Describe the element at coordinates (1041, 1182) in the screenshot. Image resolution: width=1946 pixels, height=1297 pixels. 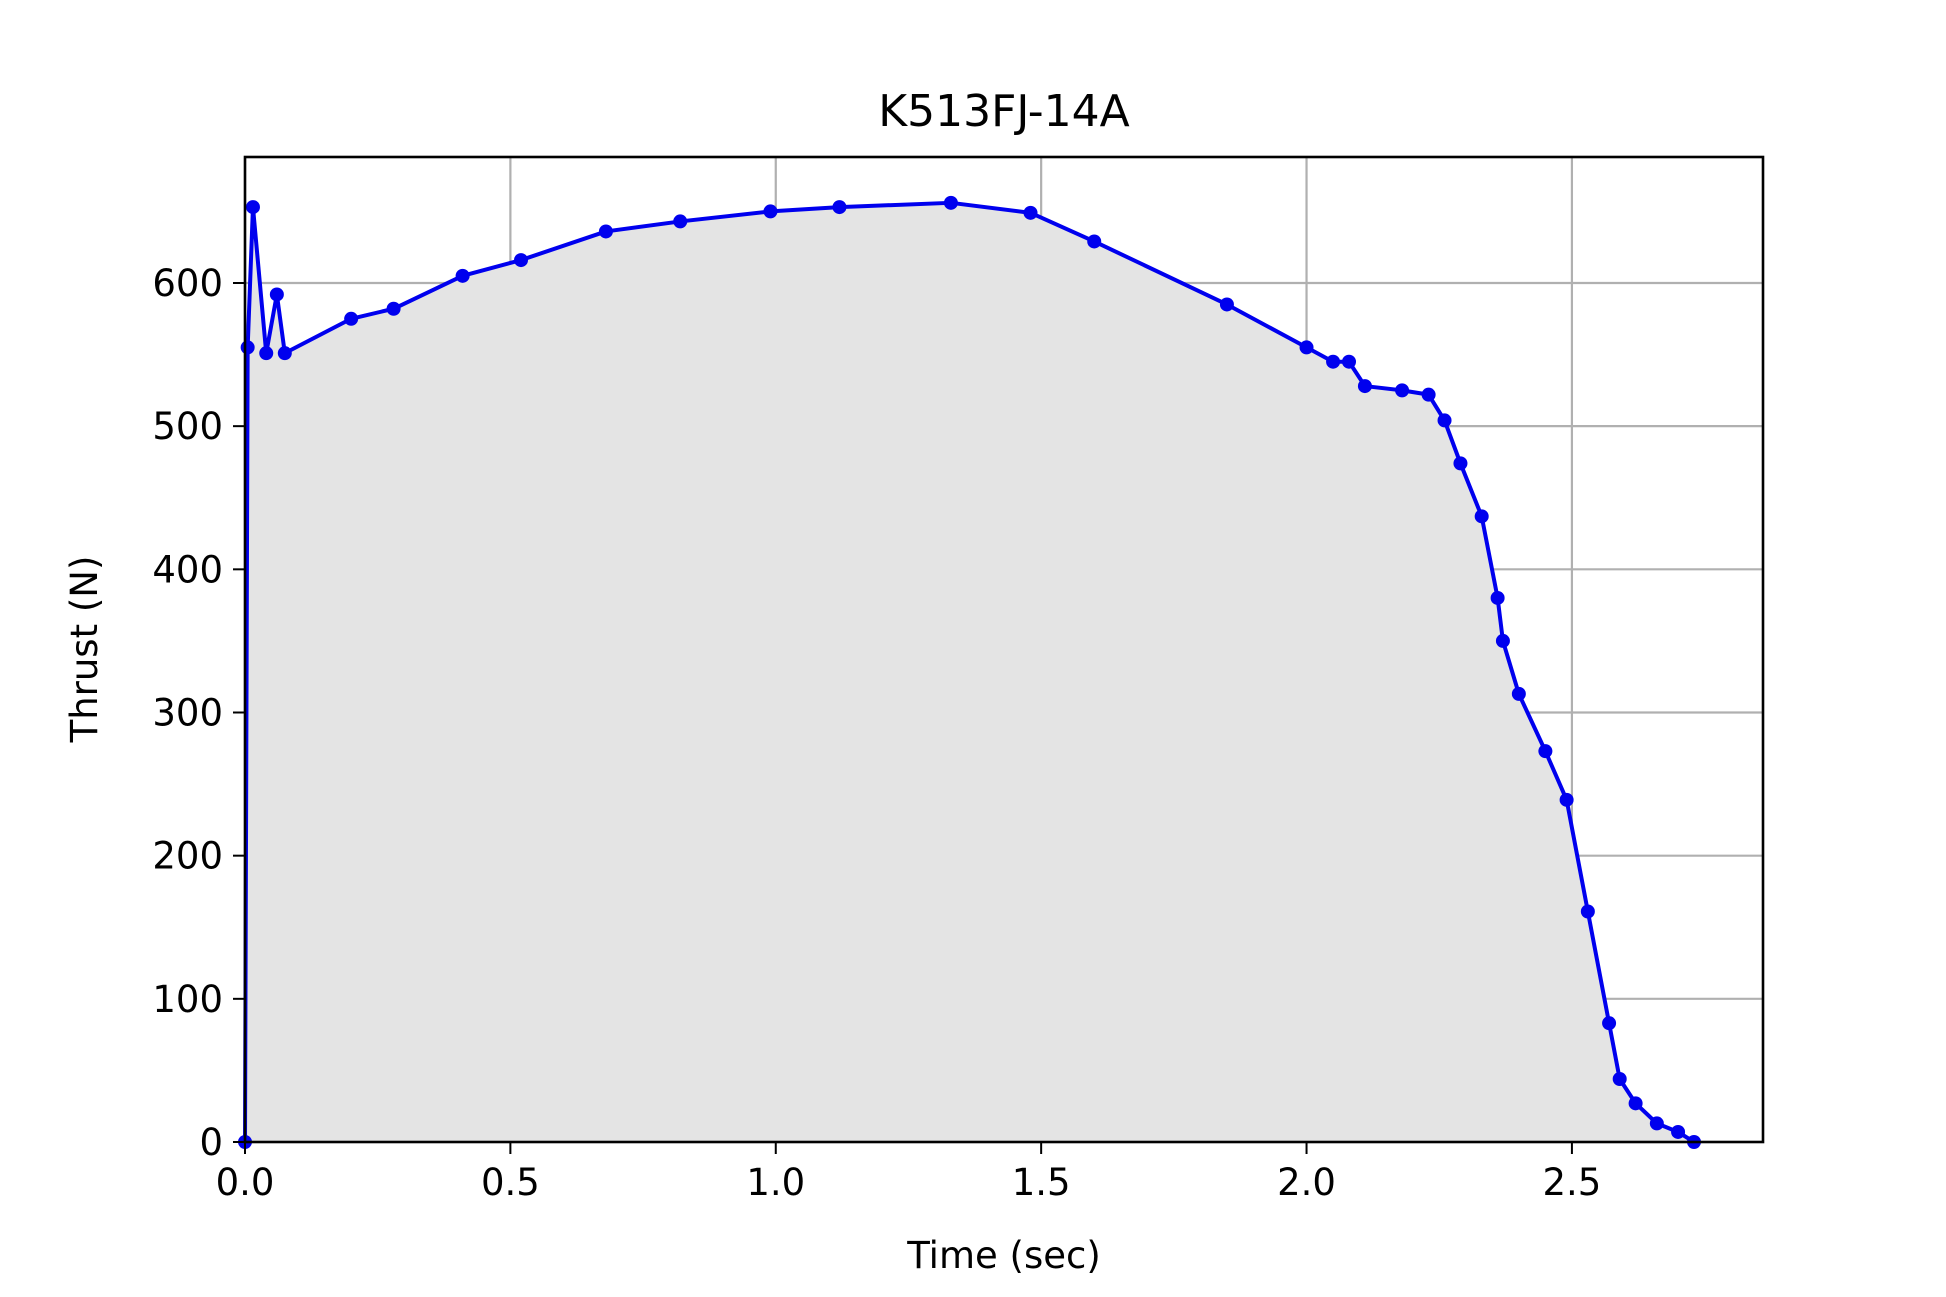
I see `x-tick-label: 1.5` at that location.